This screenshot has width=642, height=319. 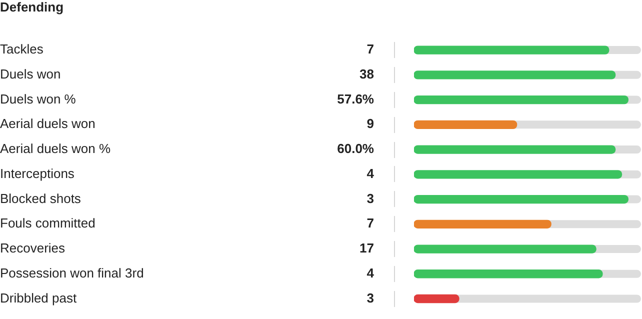 I want to click on y-tick-label: Interceptions, so click(x=37, y=173).